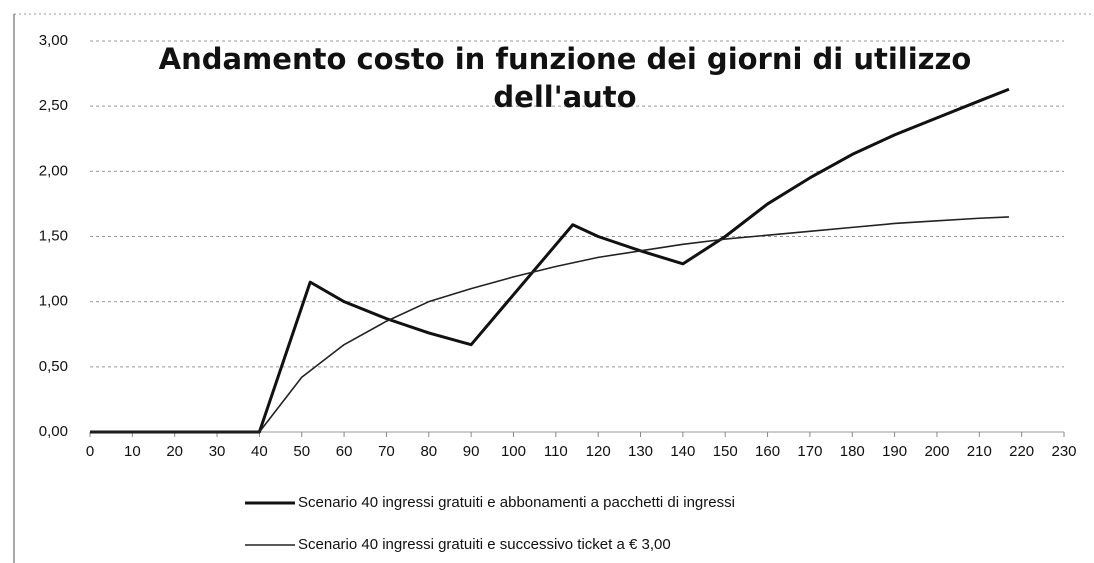  I want to click on x-tick-label: 70, so click(386, 451).